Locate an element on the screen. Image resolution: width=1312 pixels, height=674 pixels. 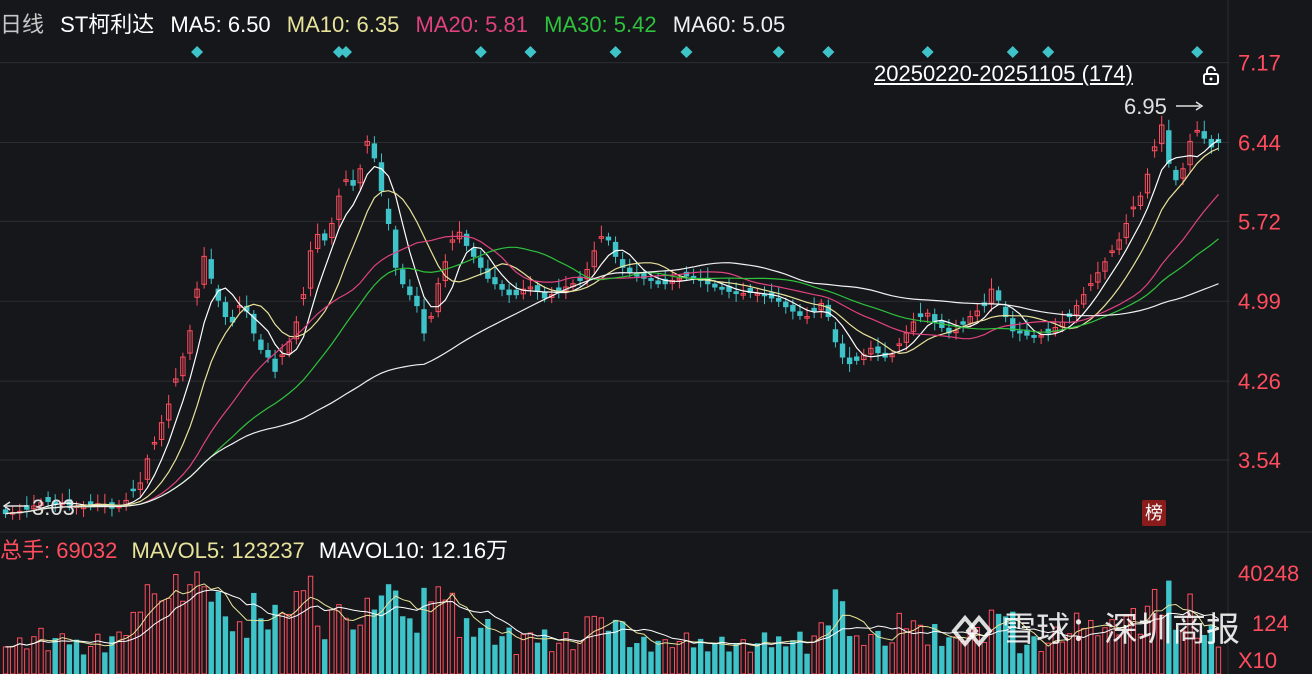
mavol10-line is located at coordinates (612, 618).